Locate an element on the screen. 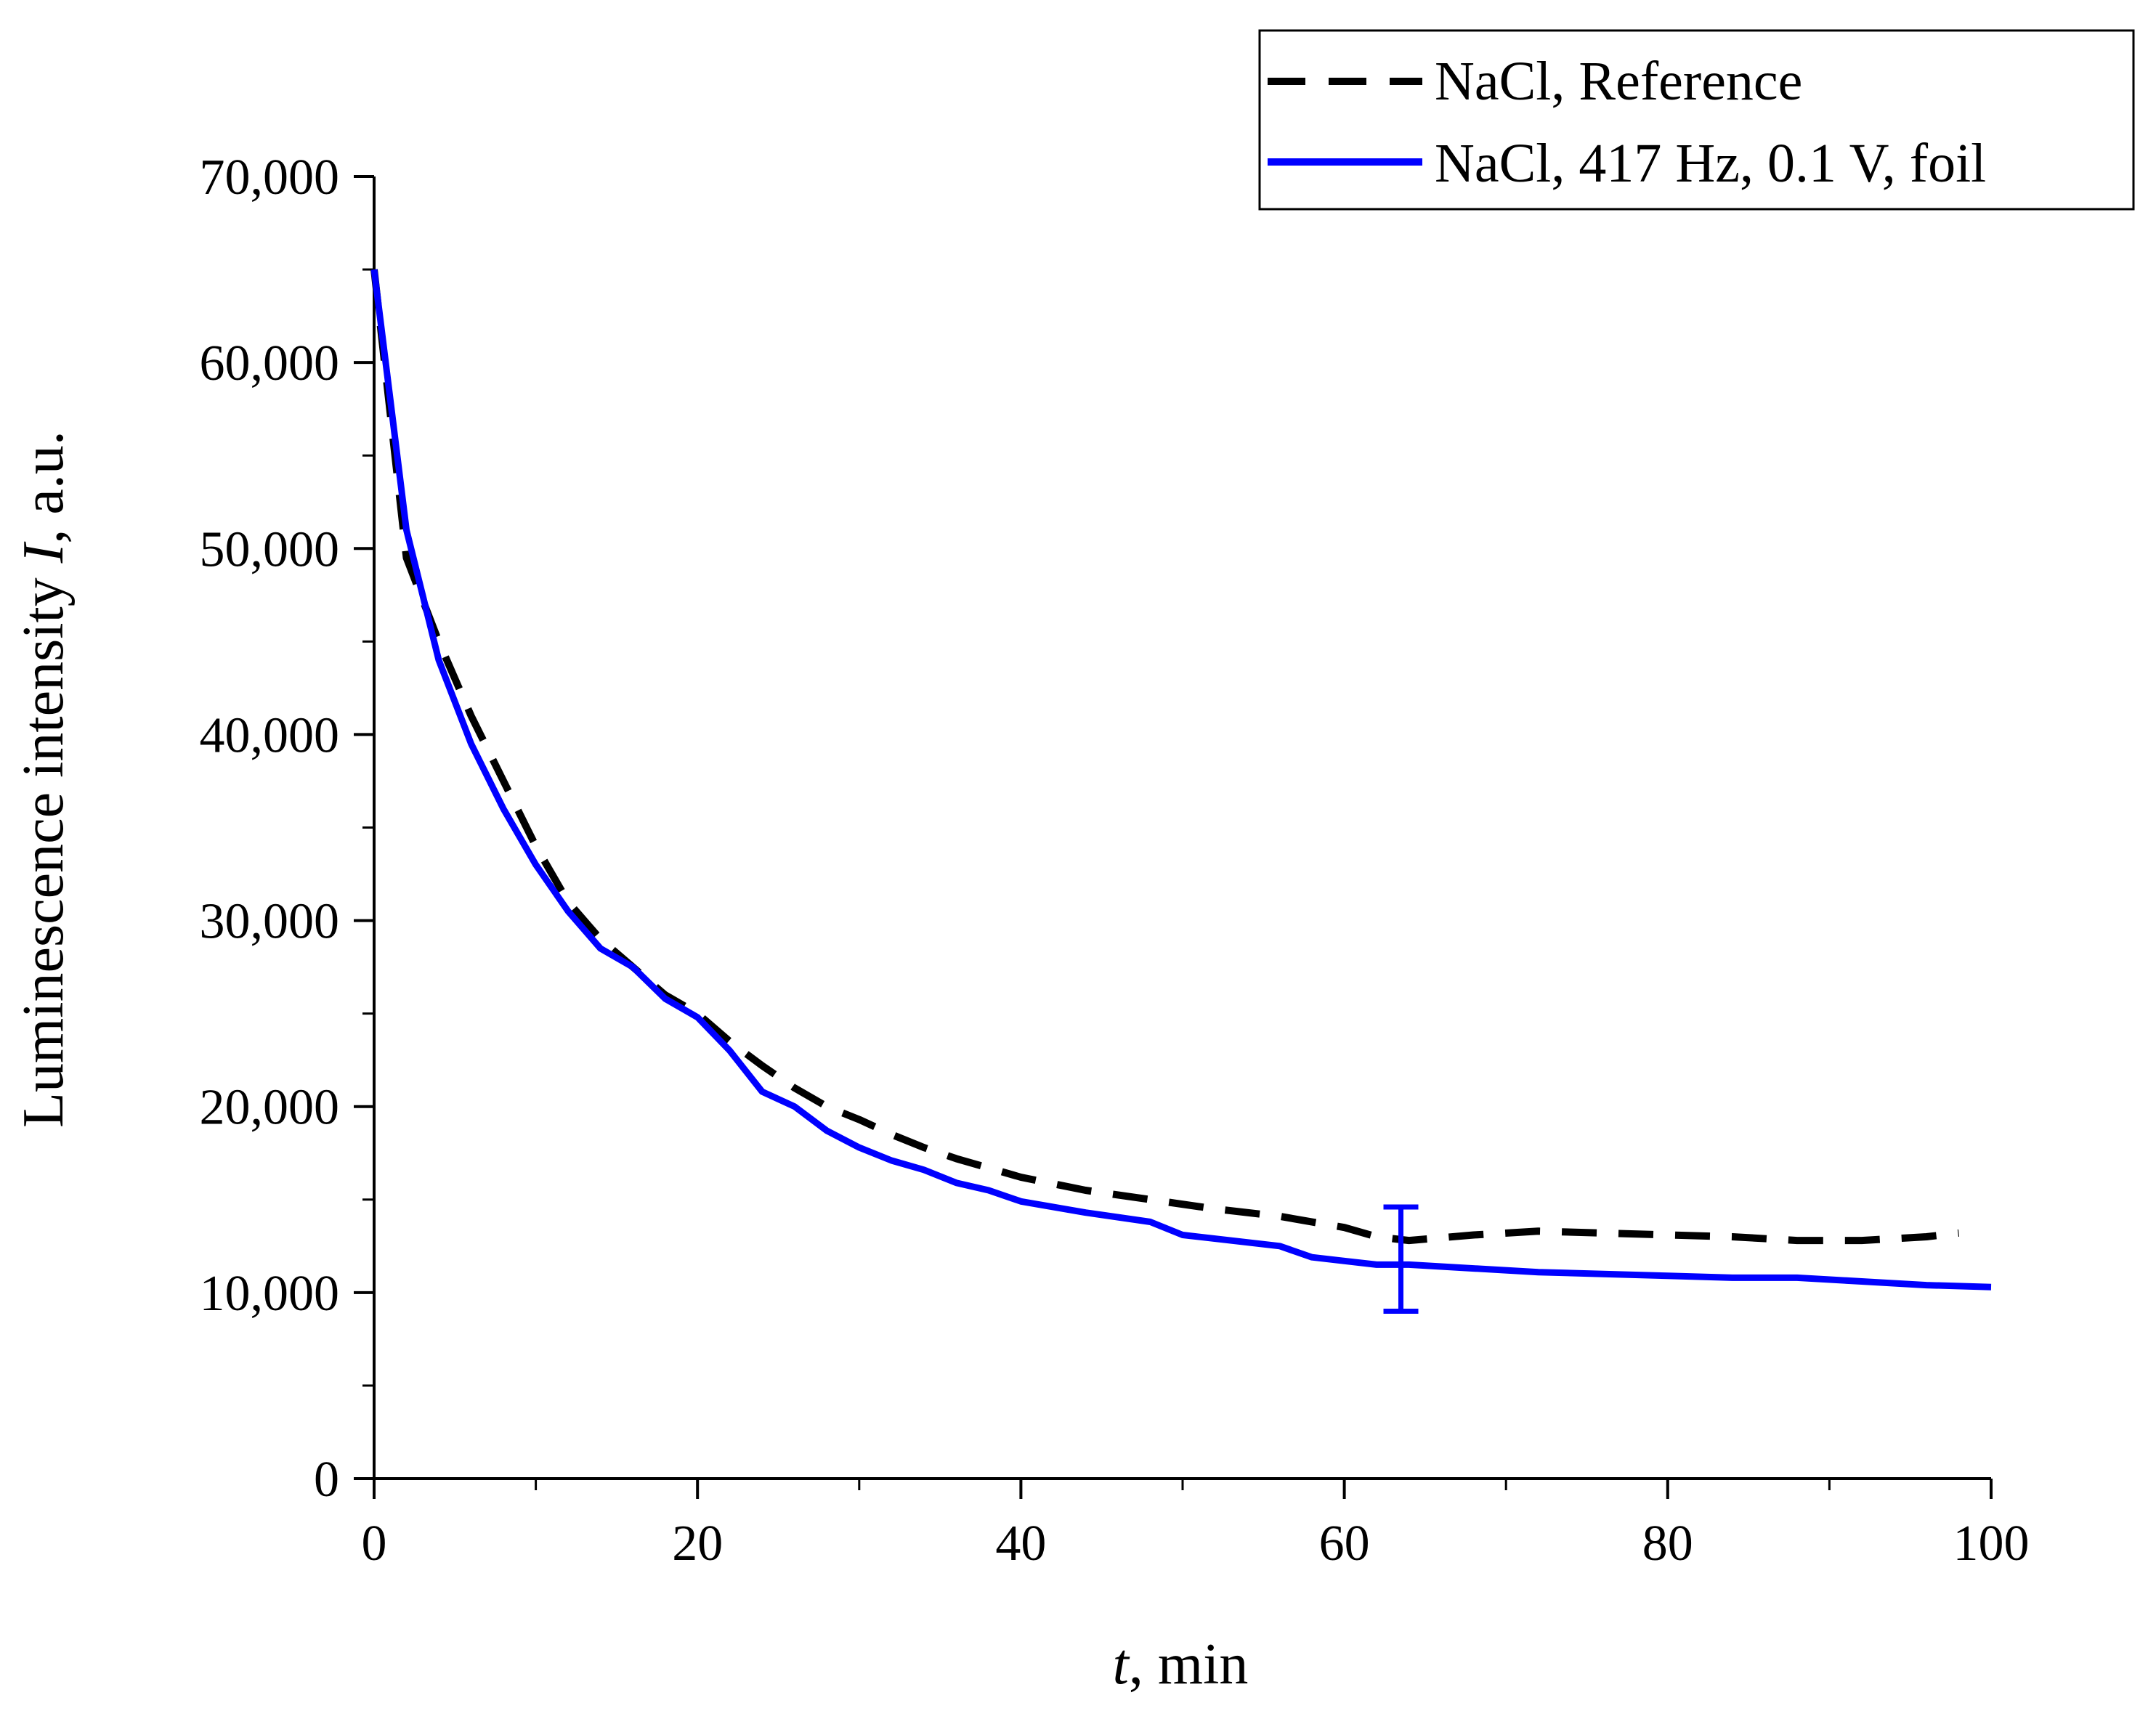 Image resolution: width=2156 pixels, height=1711 pixels. legend-label-reference: NaCl, Reference is located at coordinates (1618, 81).